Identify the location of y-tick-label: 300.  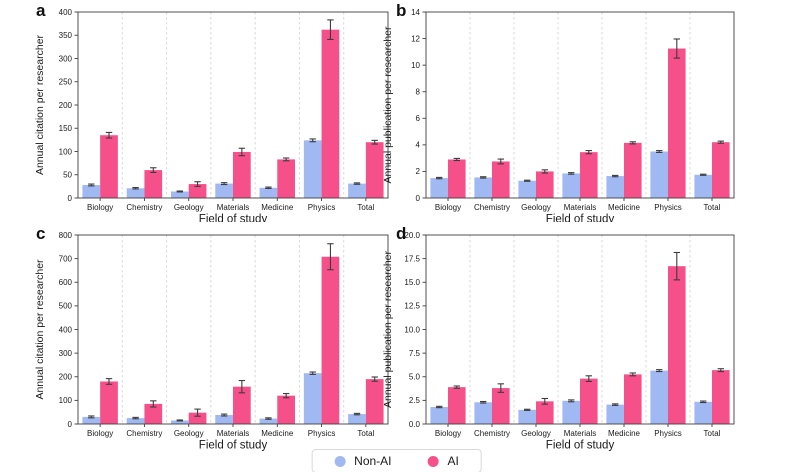
(66, 58).